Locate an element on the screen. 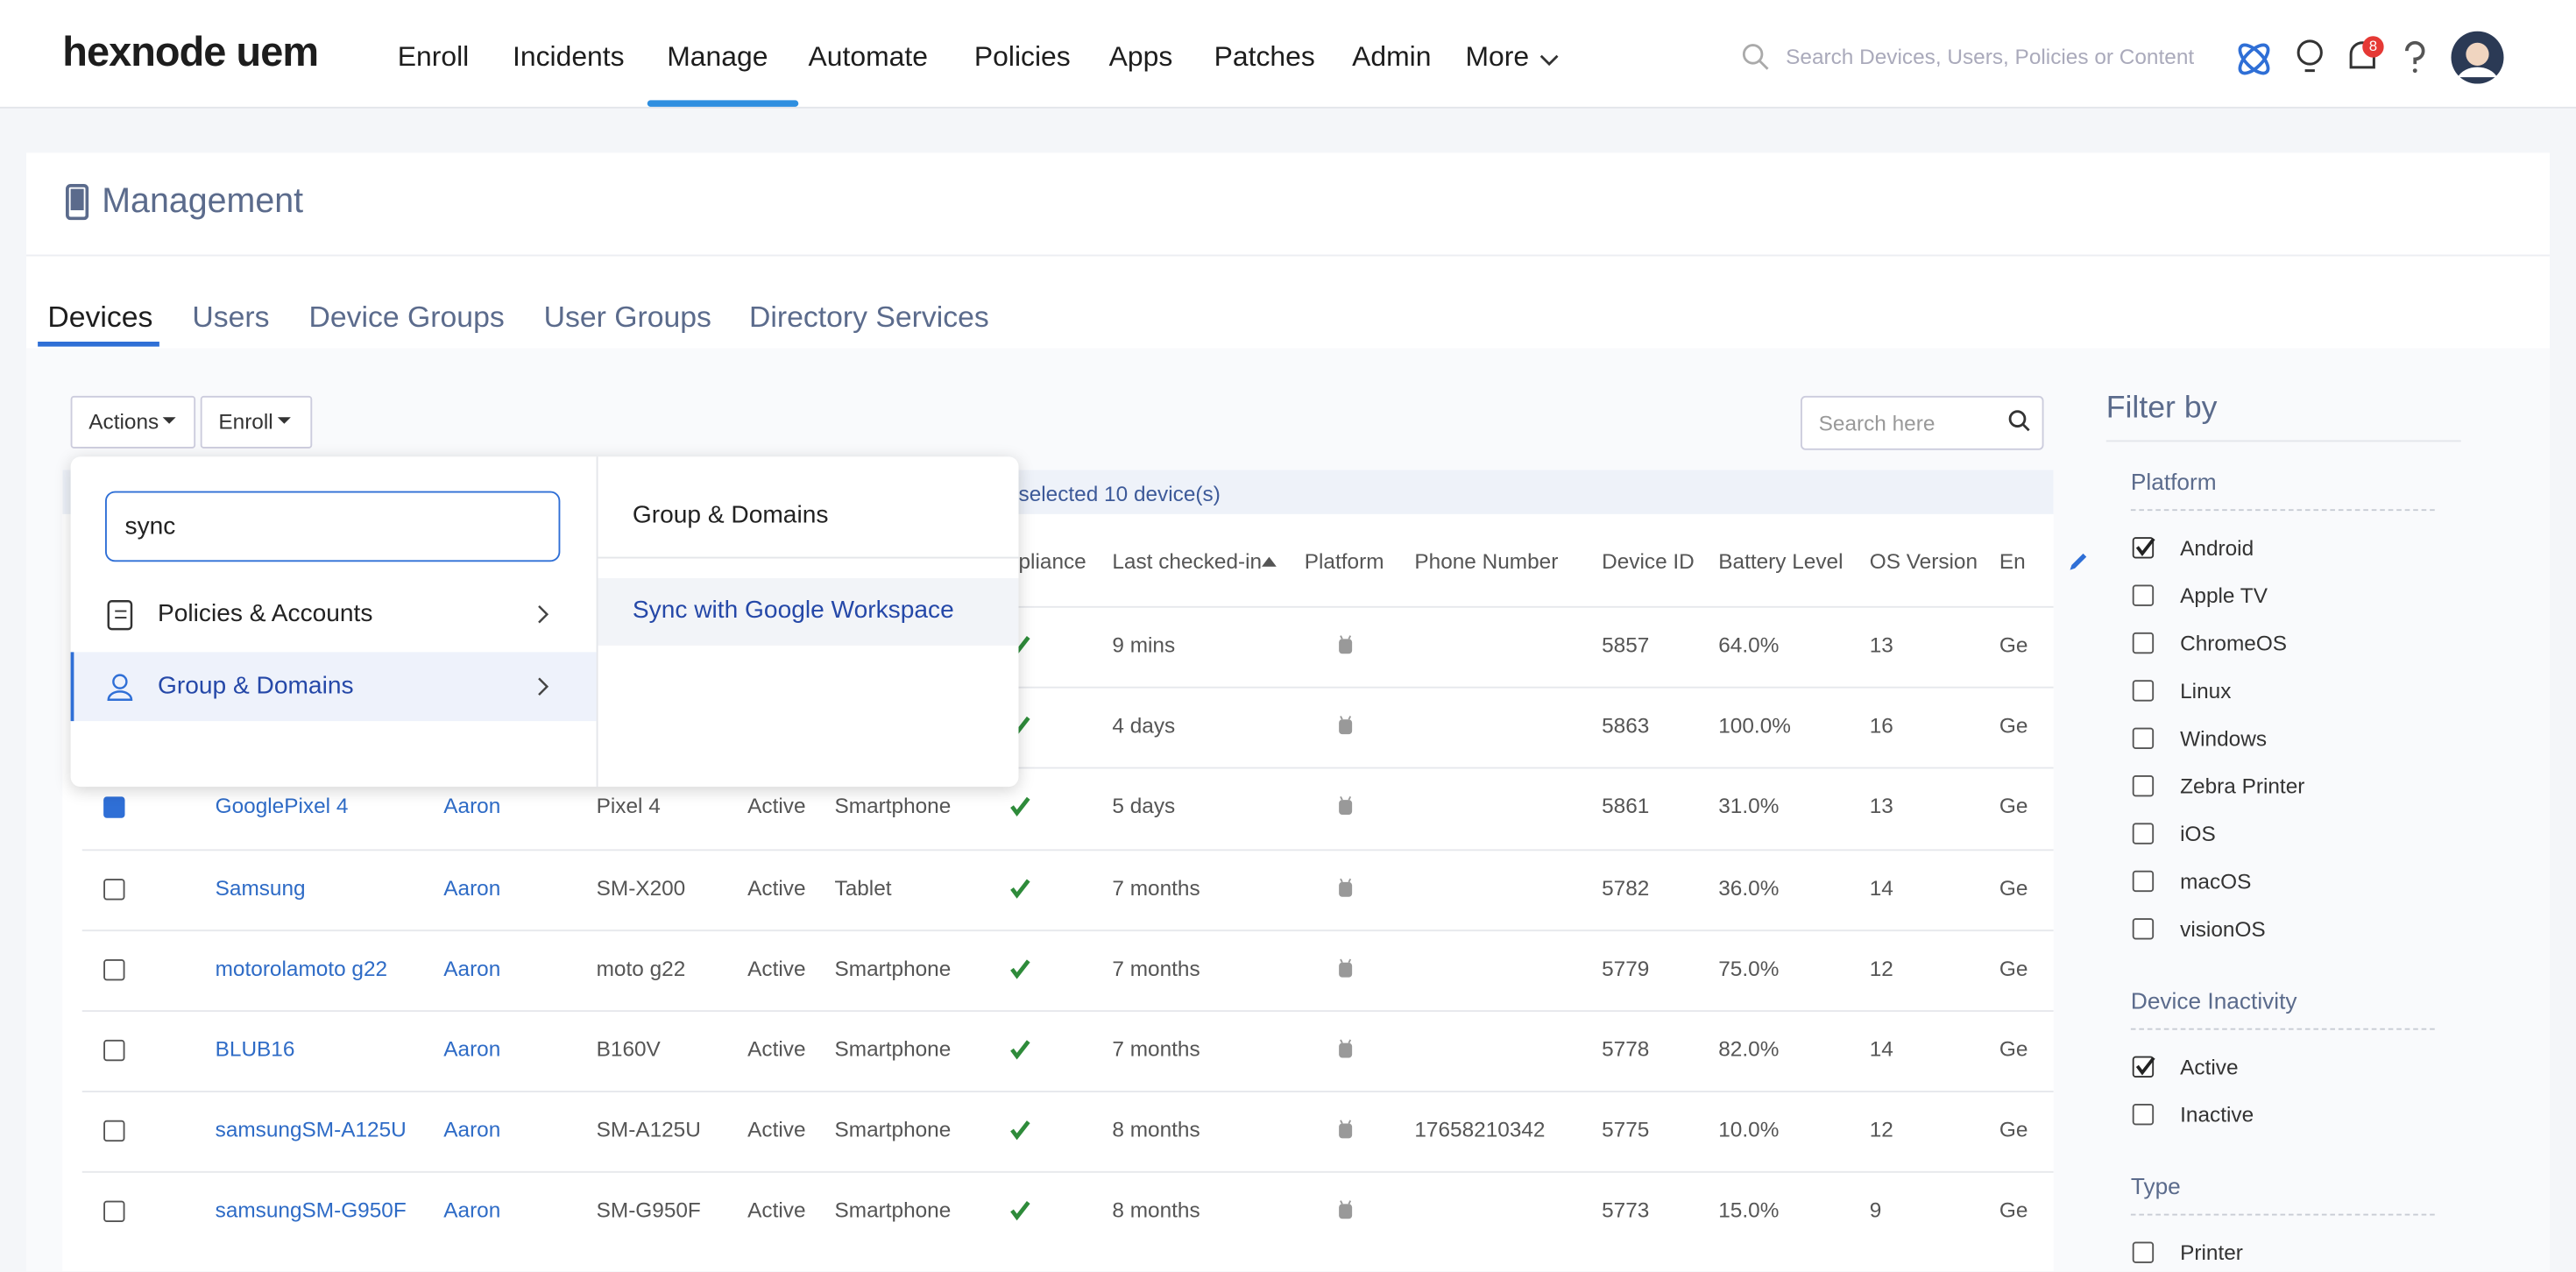  cell-device-id: 5861 is located at coordinates (1626, 806).